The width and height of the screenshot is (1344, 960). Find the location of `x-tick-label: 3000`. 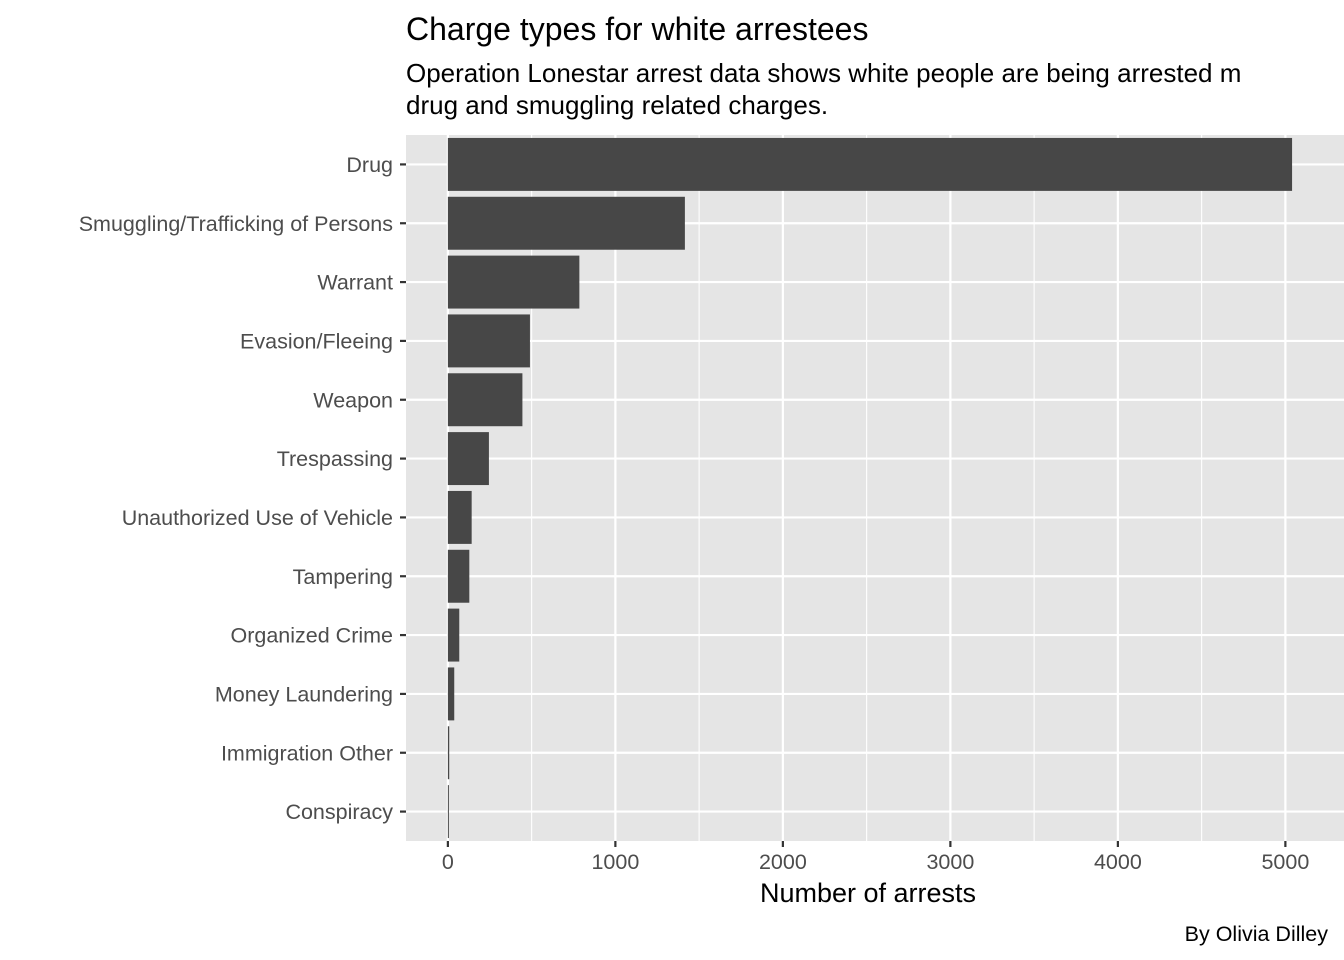

x-tick-label: 3000 is located at coordinates (950, 862).